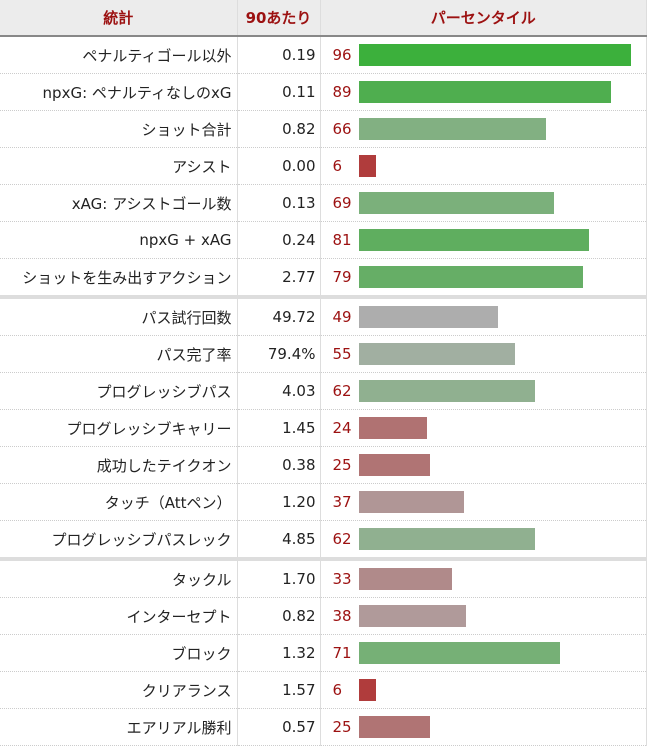 This screenshot has height=746, width=647. Describe the element at coordinates (323, 278) in the screenshot. I see `table-row: ショットを生み出すアクション 2.77 79` at that location.